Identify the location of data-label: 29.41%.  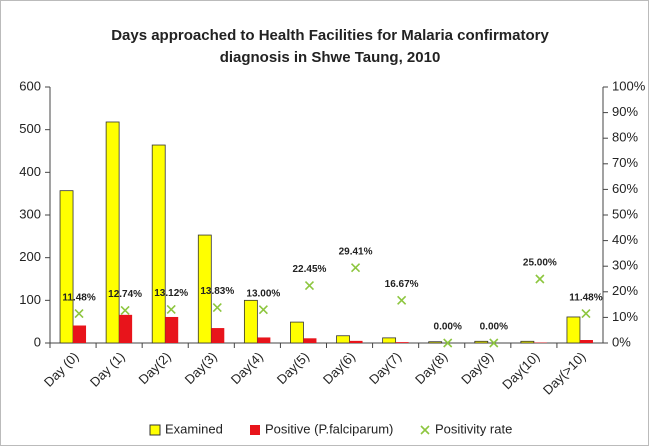
(356, 251).